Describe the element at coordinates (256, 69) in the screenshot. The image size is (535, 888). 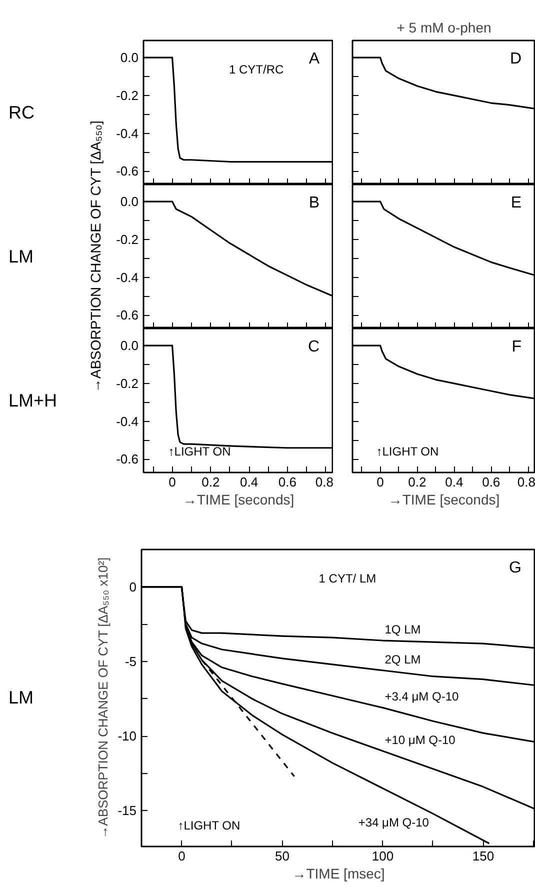
I see `annotation: 1 CYT/RC` at that location.